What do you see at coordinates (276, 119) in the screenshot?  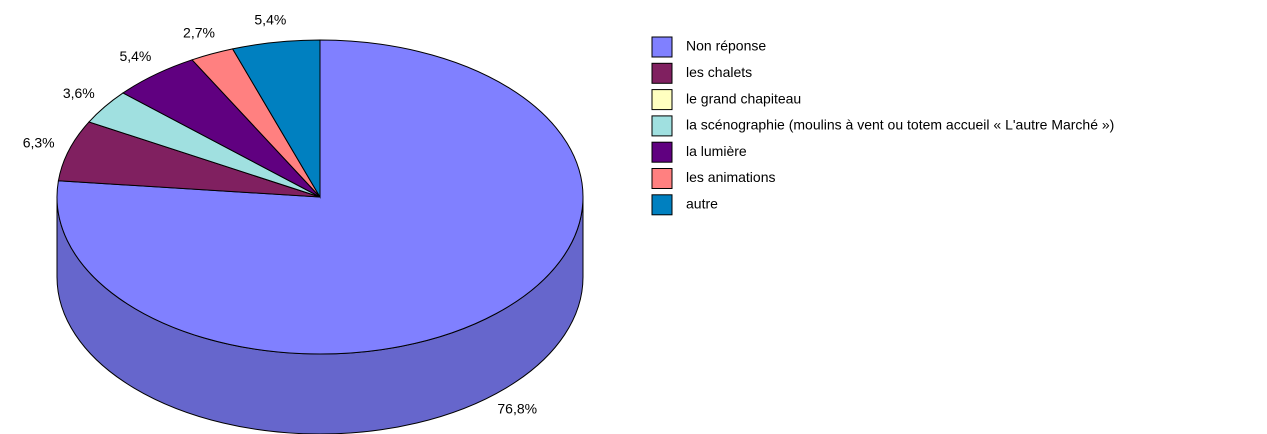 I see `slice` at bounding box center [276, 119].